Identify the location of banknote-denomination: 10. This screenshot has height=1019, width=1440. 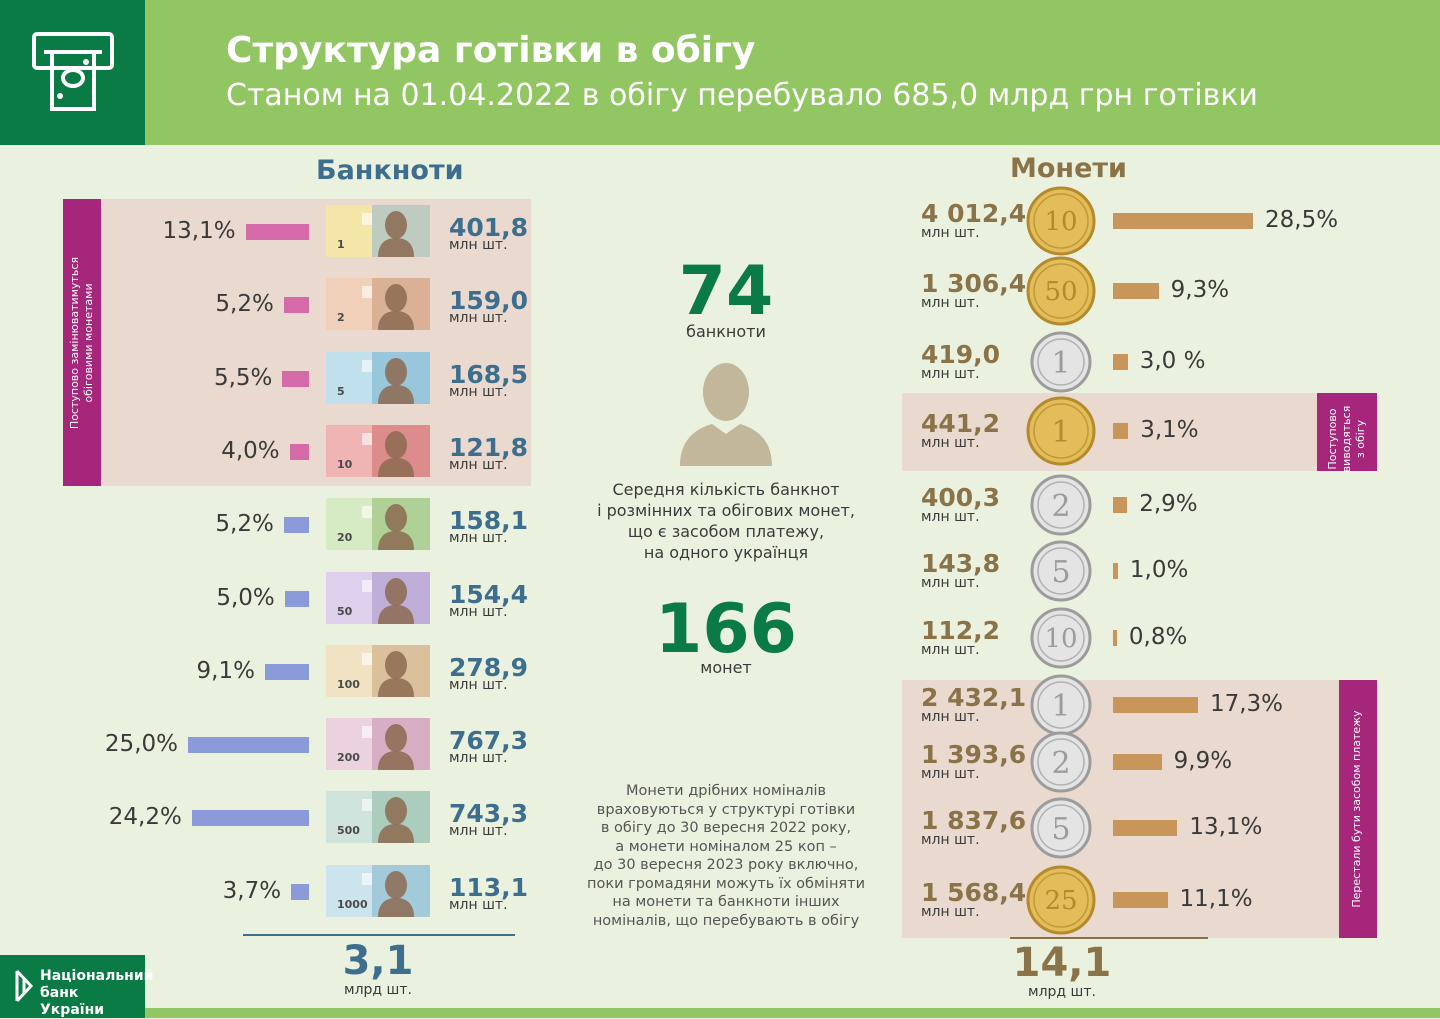
(345, 464).